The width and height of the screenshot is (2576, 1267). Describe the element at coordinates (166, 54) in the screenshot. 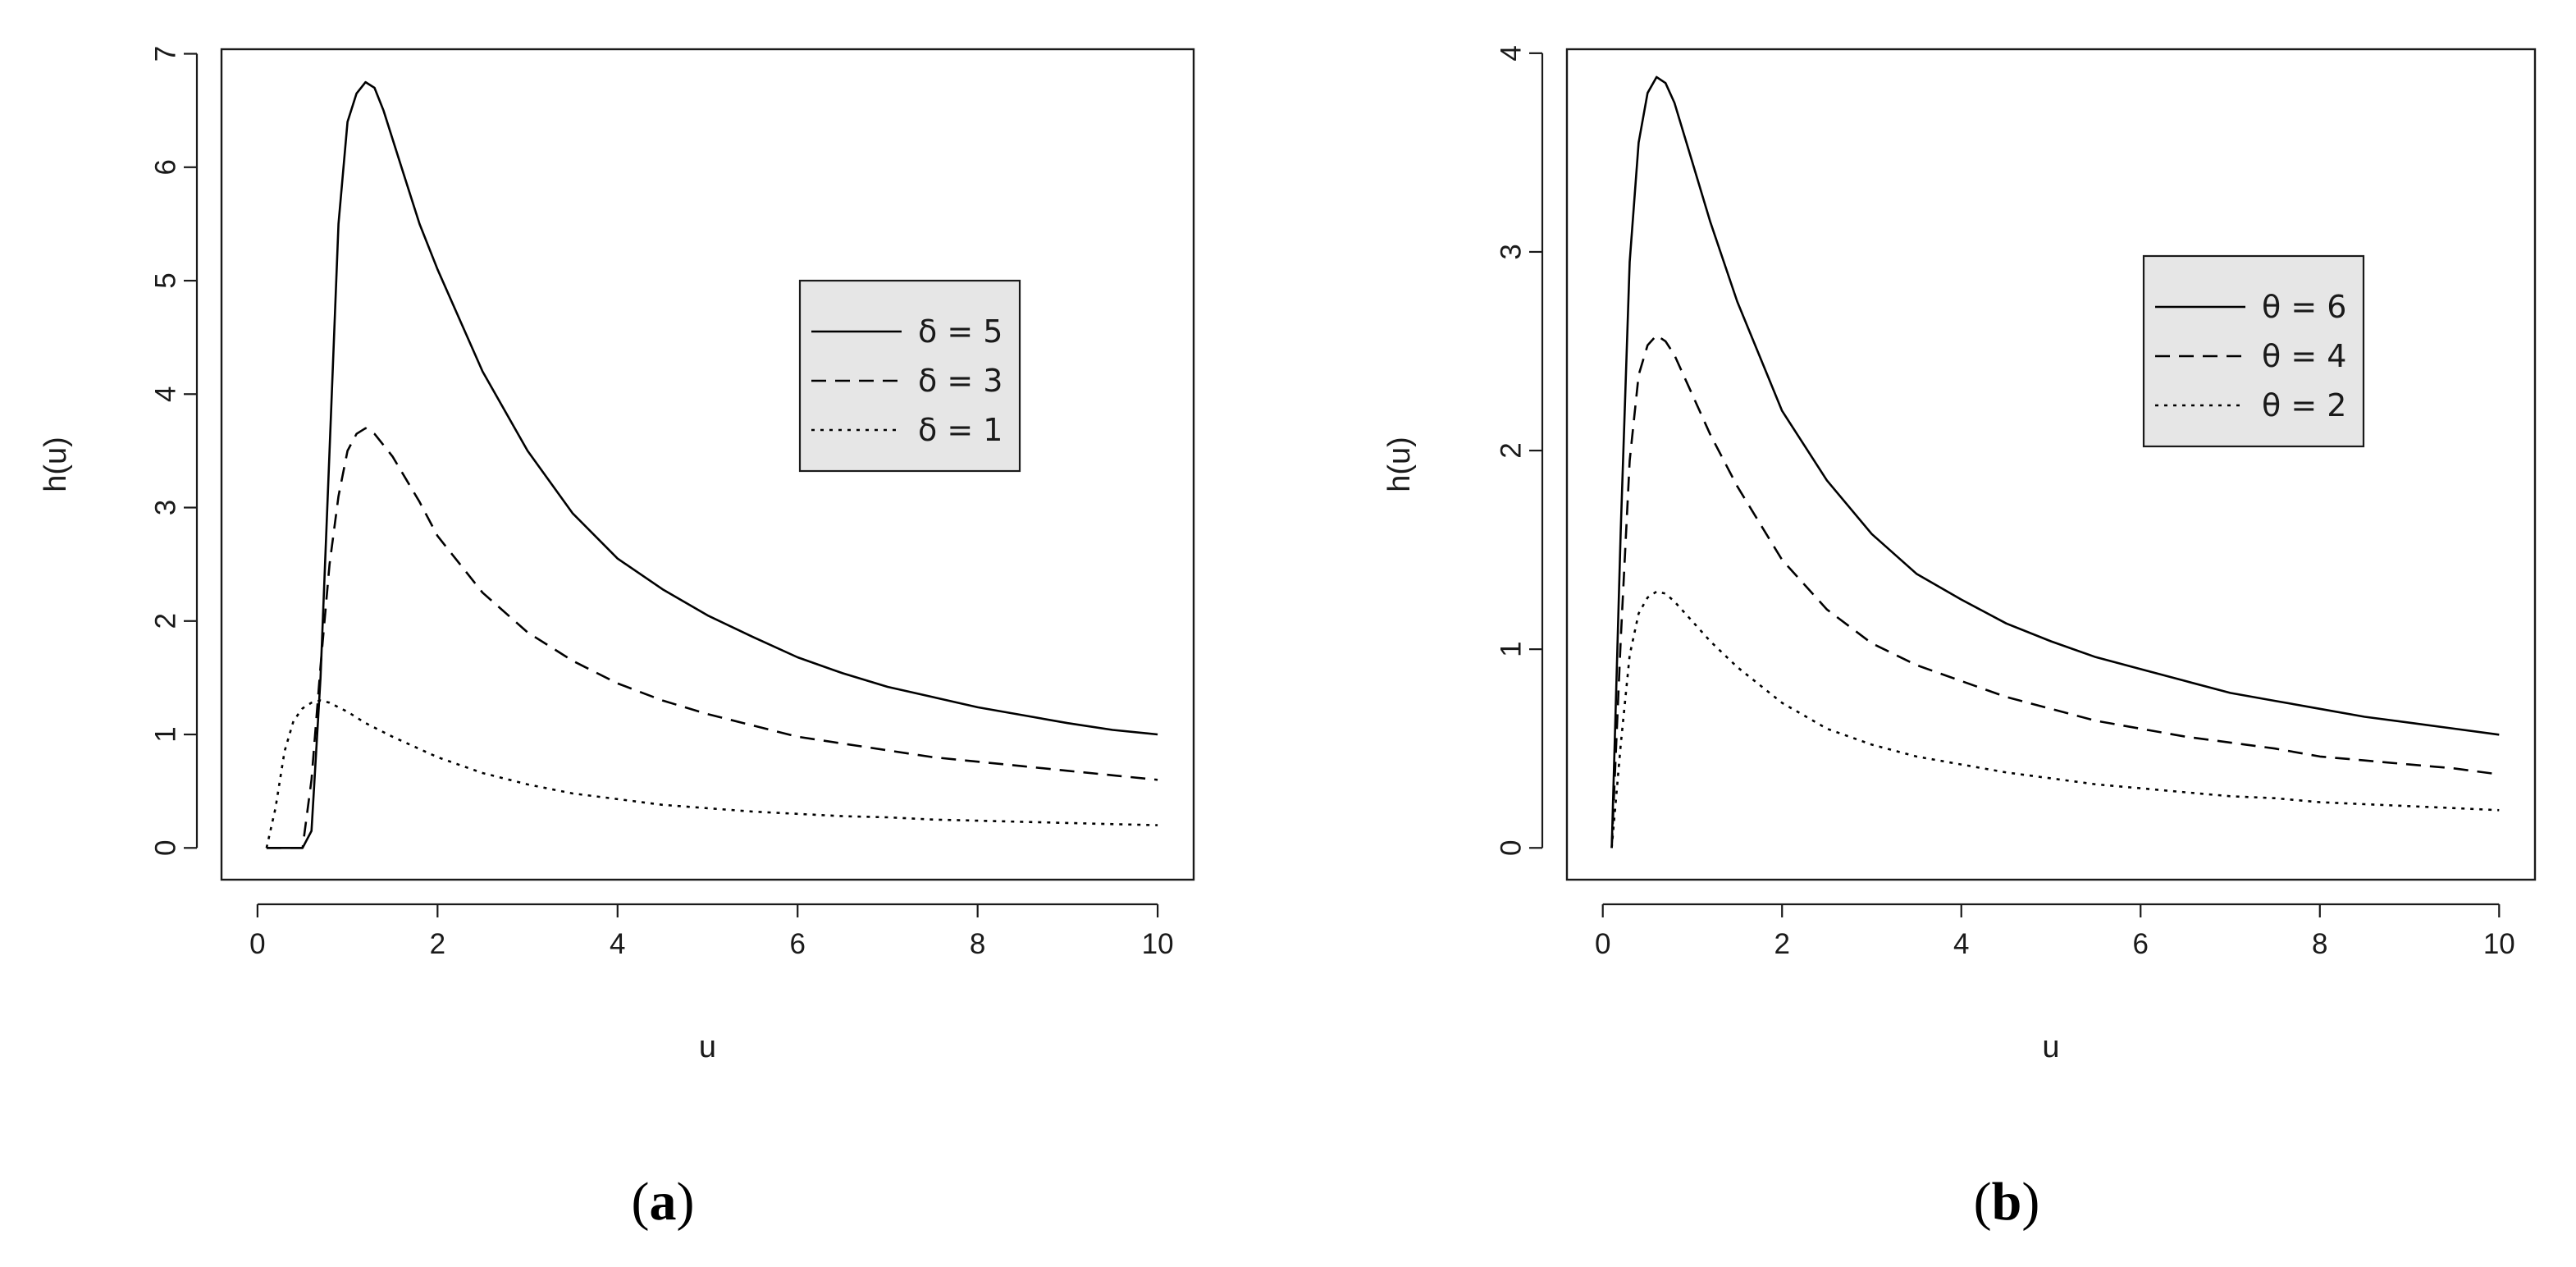

I see `y-tick-label: 7` at that location.